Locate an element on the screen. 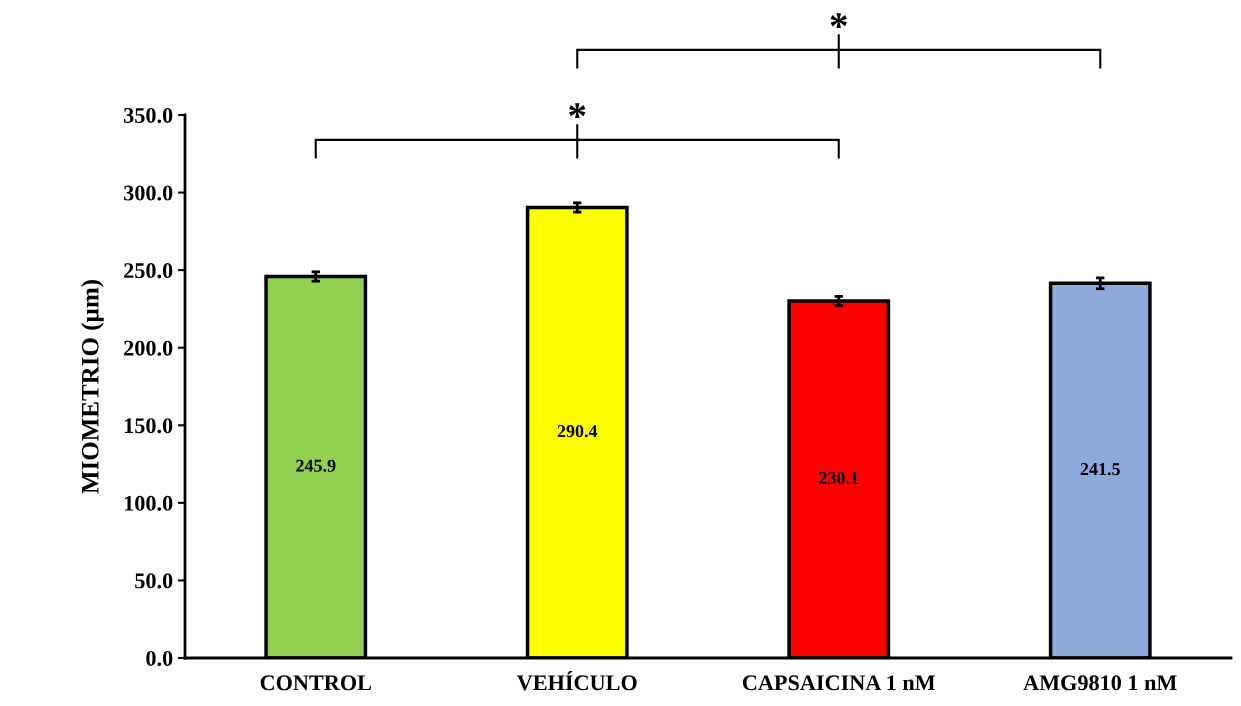  y-tick-label: 300.0 is located at coordinates (148, 193).